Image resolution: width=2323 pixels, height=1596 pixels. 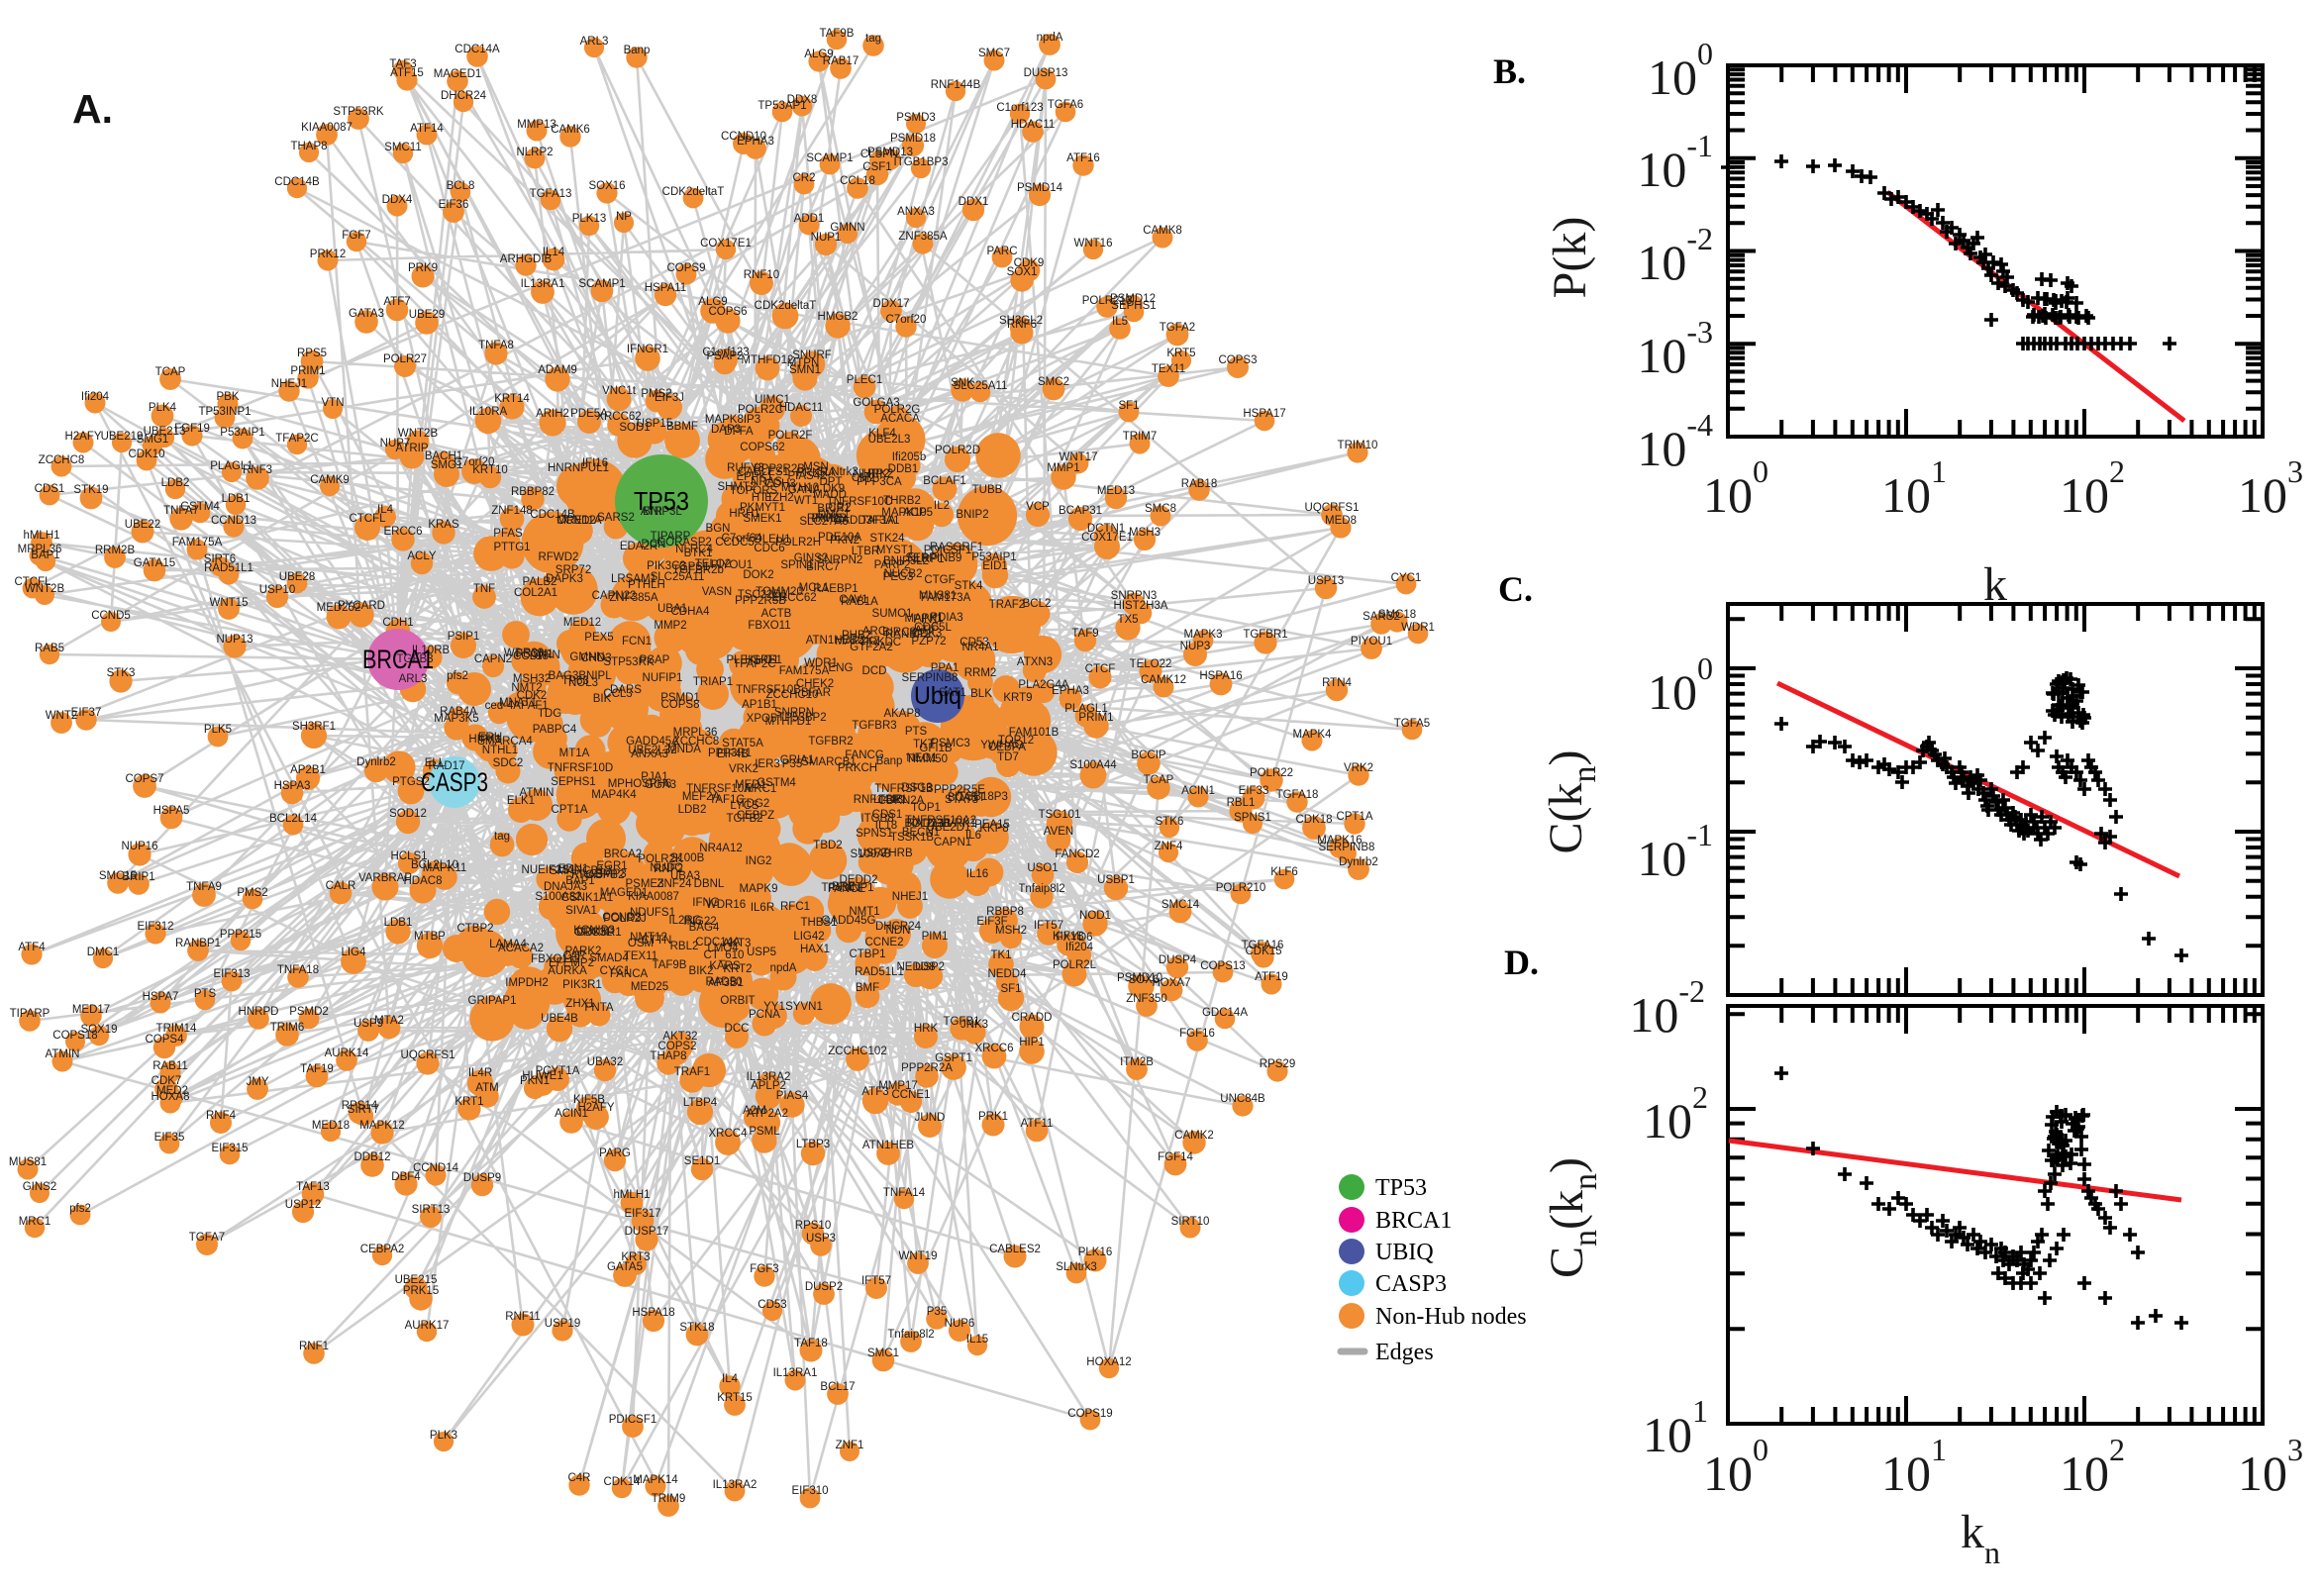 I want to click on svg-text: LDB2, so click(x=175, y=483).